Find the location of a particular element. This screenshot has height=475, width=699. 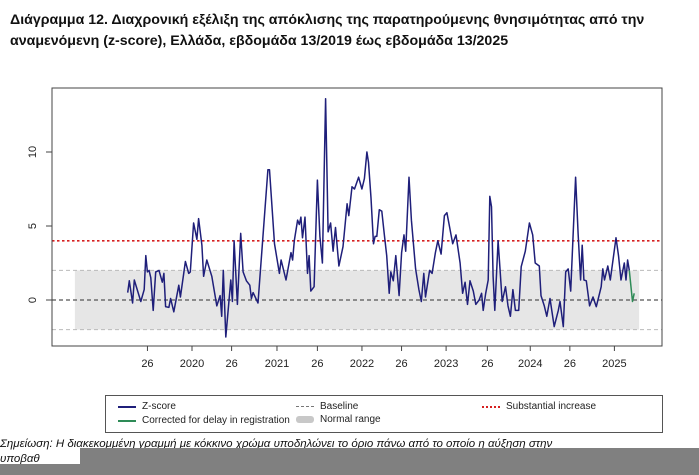

substantial-swatch is located at coordinates (491, 406).